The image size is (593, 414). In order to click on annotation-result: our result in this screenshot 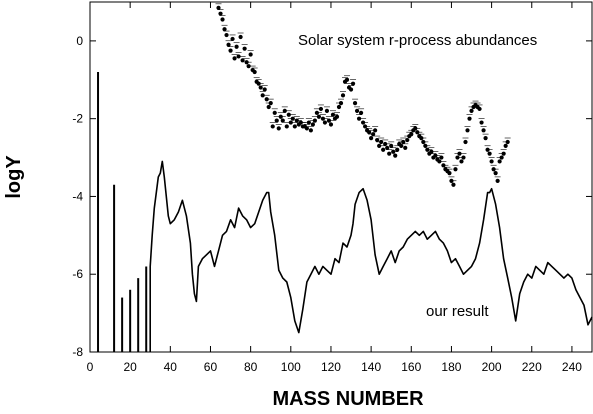, I will do `click(457, 311)`.